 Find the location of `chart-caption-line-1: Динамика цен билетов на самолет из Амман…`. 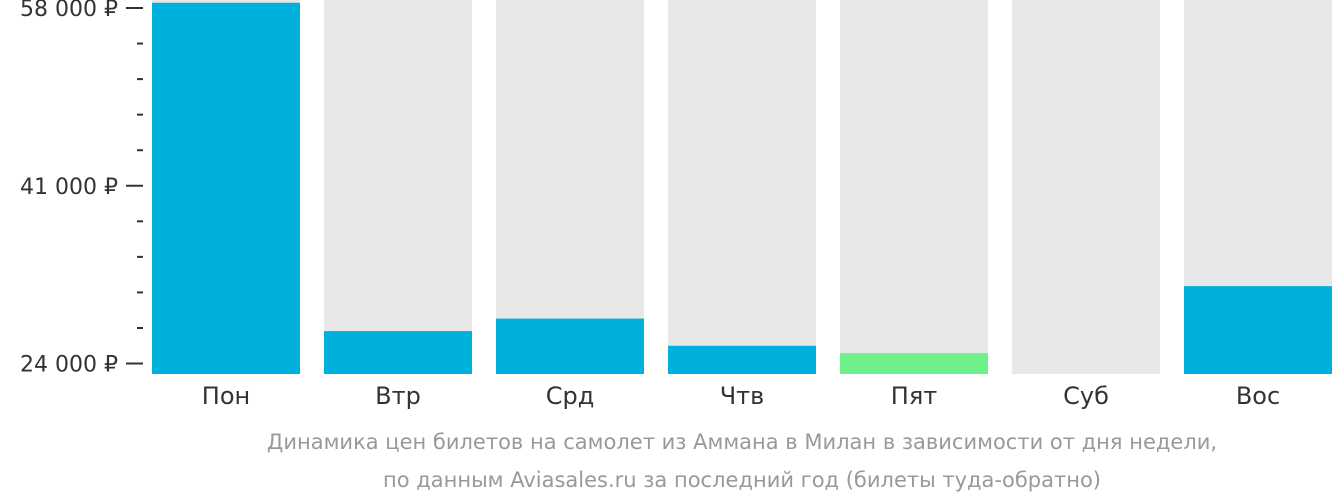

chart-caption-line-1: Динамика цен билетов на самолет из Амман… is located at coordinates (742, 442).